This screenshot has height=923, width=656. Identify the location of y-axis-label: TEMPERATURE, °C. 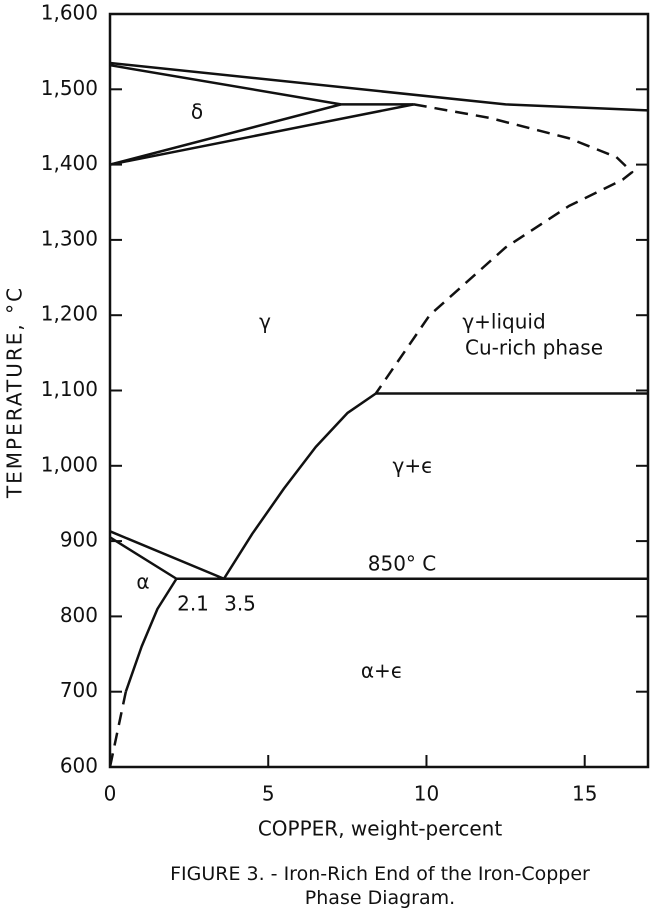
(15, 392).